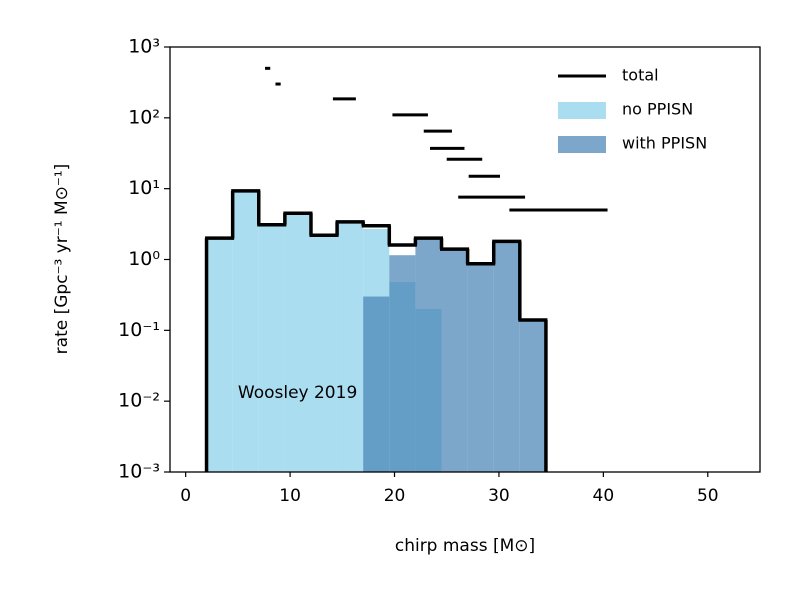 The image size is (800, 600). Describe the element at coordinates (144, 47) in the screenshot. I see `y-tick-label: 10³` at that location.